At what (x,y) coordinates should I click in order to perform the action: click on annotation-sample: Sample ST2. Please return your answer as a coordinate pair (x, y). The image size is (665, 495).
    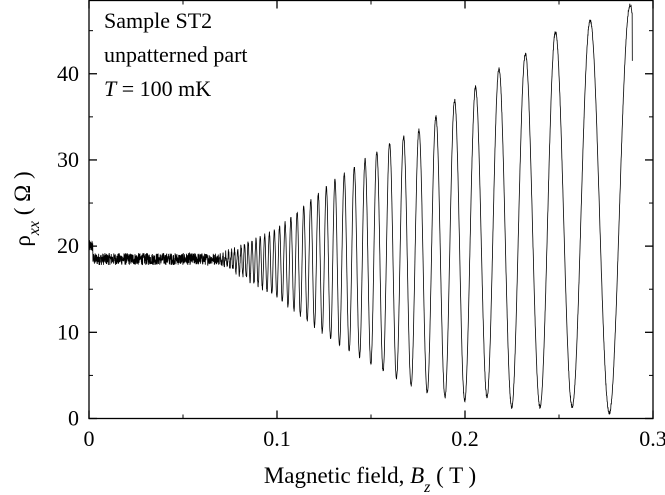
    Looking at the image, I should click on (158, 20).